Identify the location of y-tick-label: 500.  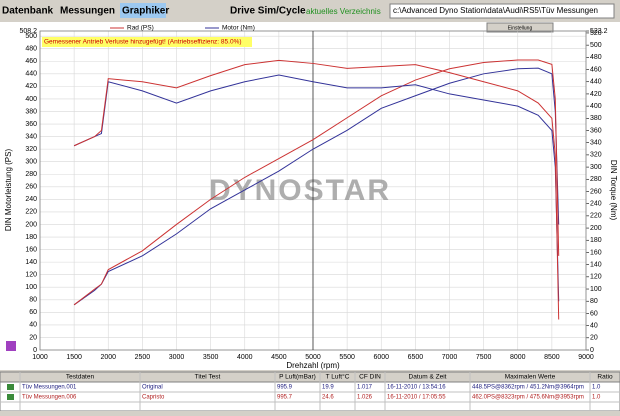
(31, 36).